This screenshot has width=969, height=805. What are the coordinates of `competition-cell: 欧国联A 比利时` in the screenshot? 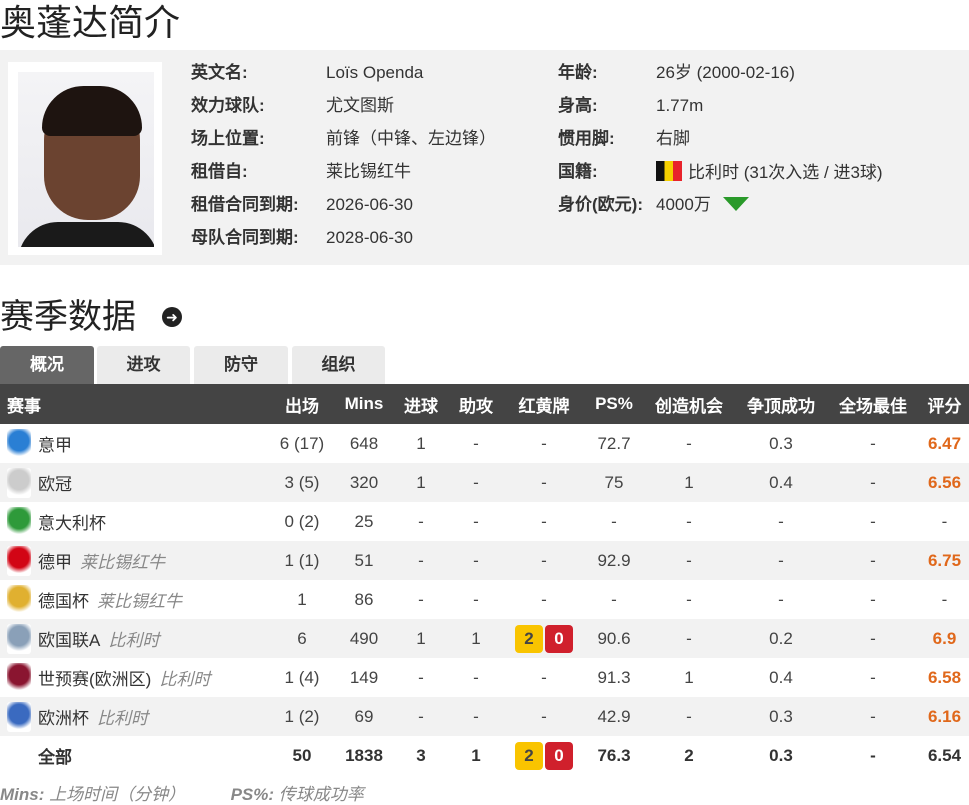 It's located at (153, 638).